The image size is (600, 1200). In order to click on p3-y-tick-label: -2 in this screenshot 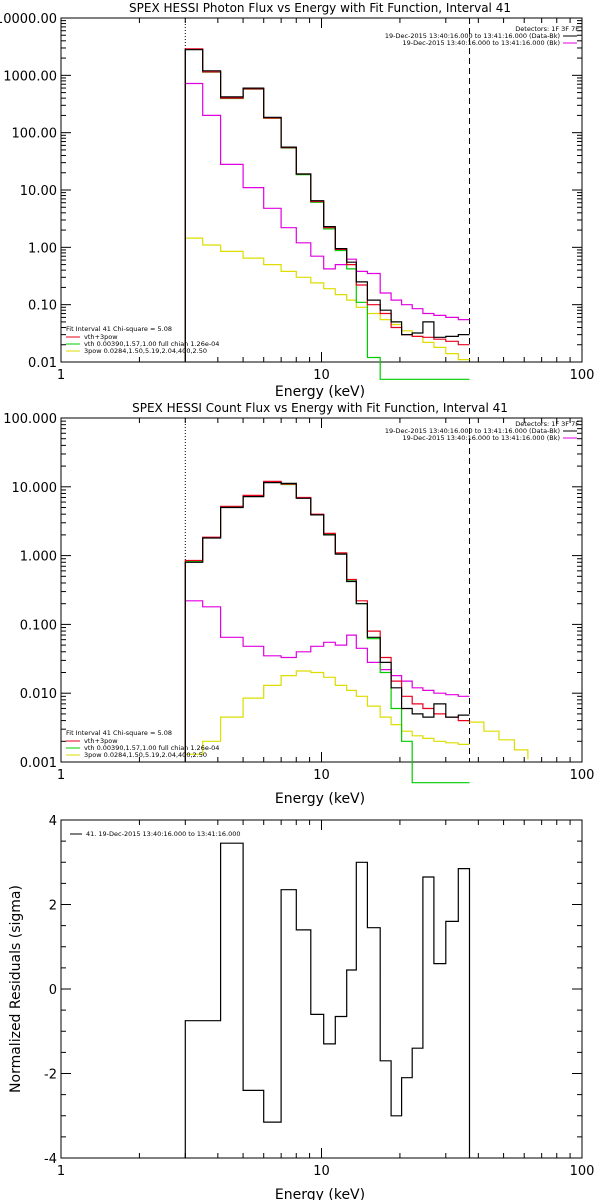, I will do `click(50, 1075)`.